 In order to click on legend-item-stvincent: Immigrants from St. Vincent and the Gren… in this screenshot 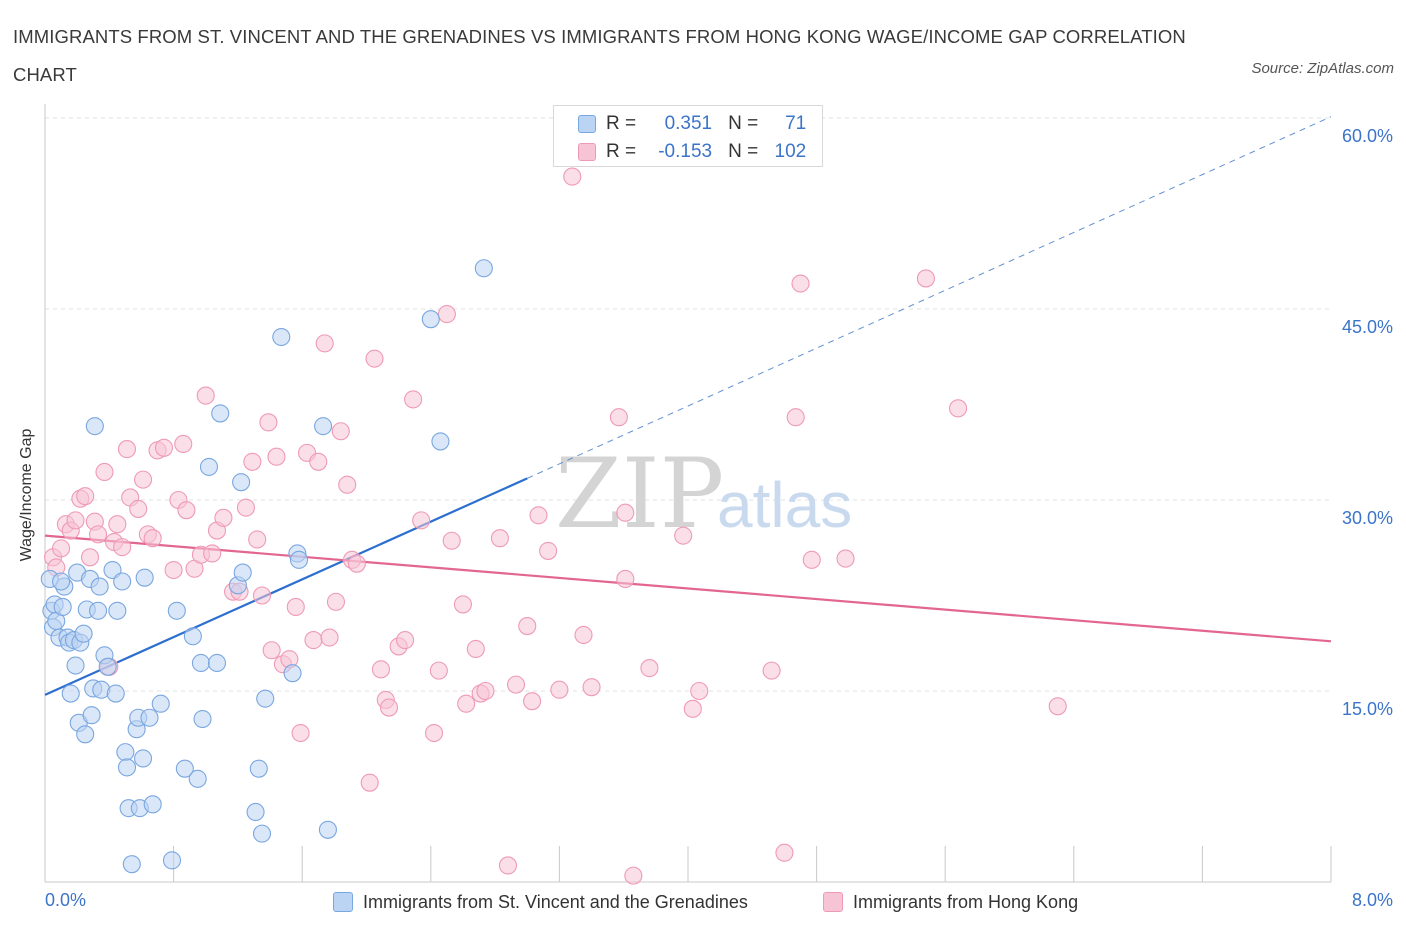, I will do `click(540, 902)`.